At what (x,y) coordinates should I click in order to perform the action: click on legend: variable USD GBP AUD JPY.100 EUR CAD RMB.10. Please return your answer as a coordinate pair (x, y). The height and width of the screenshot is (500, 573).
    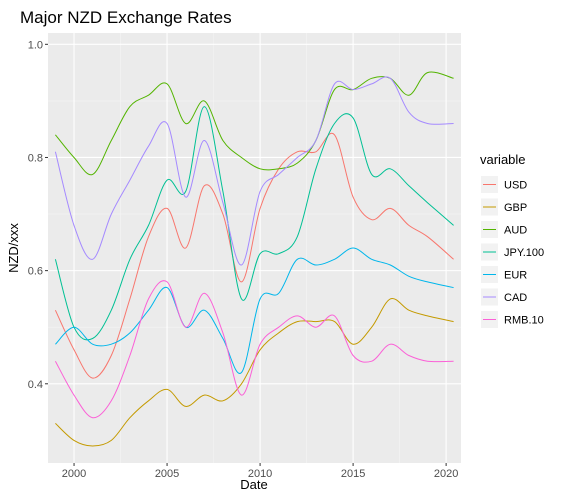
    Looking at the image, I should click on (512, 240).